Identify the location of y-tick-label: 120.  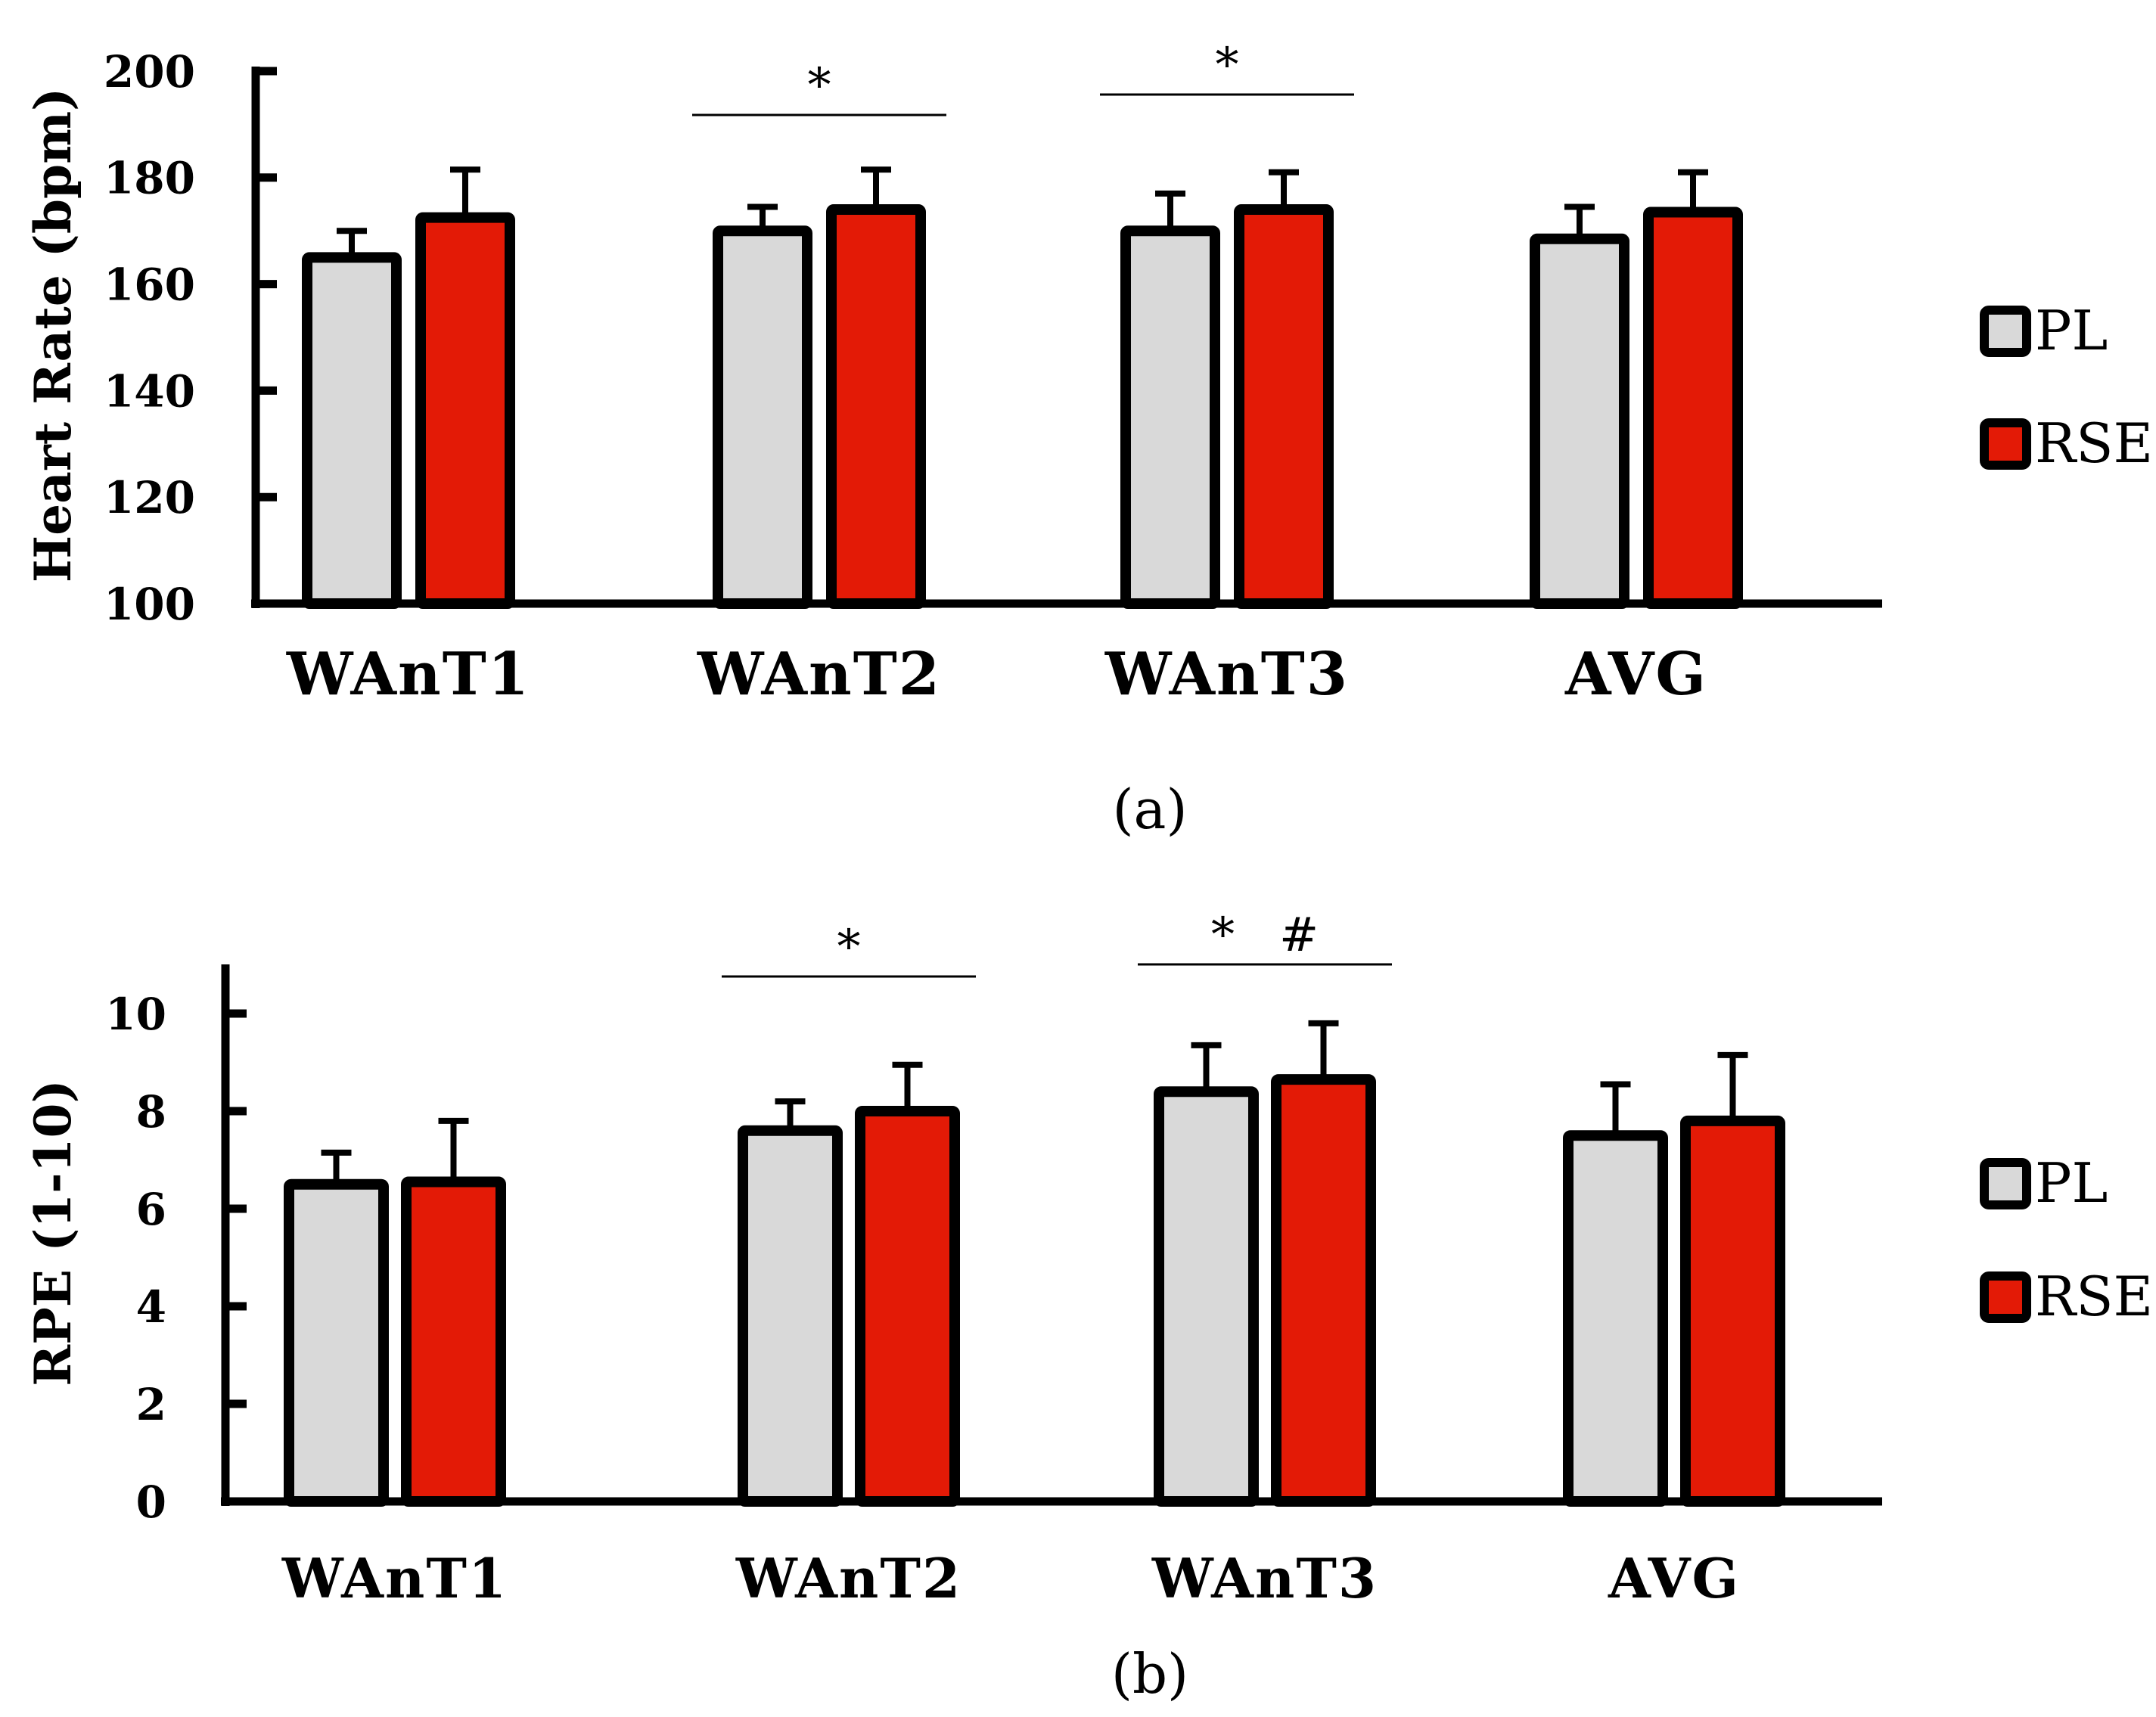
(149, 497).